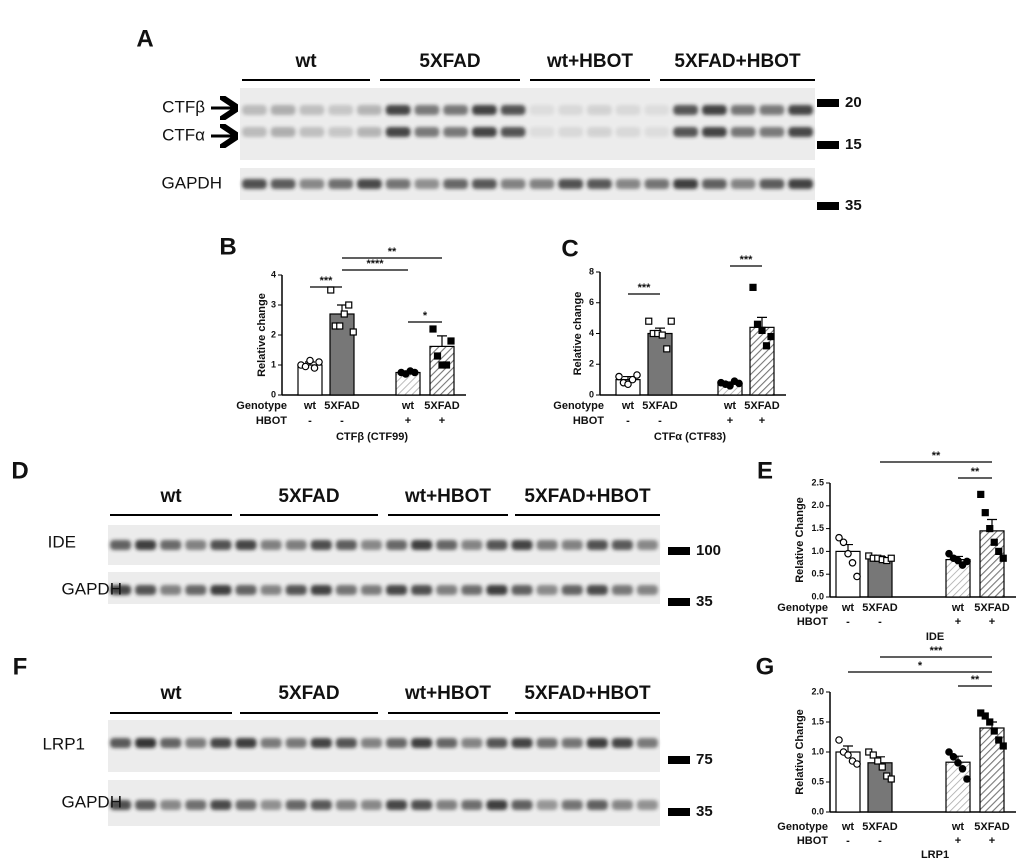 This screenshot has height=868, width=1020. Describe the element at coordinates (817, 551) in the screenshot. I see `y-tick-label: 1.0` at that location.